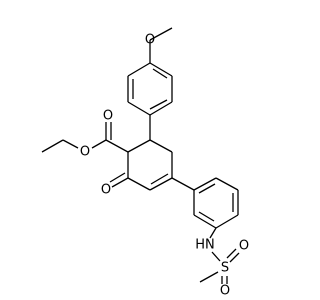 The height and width of the screenshot is (300, 320). Describe the element at coordinates (205, 245) in the screenshot. I see `atom-label: HN` at that location.